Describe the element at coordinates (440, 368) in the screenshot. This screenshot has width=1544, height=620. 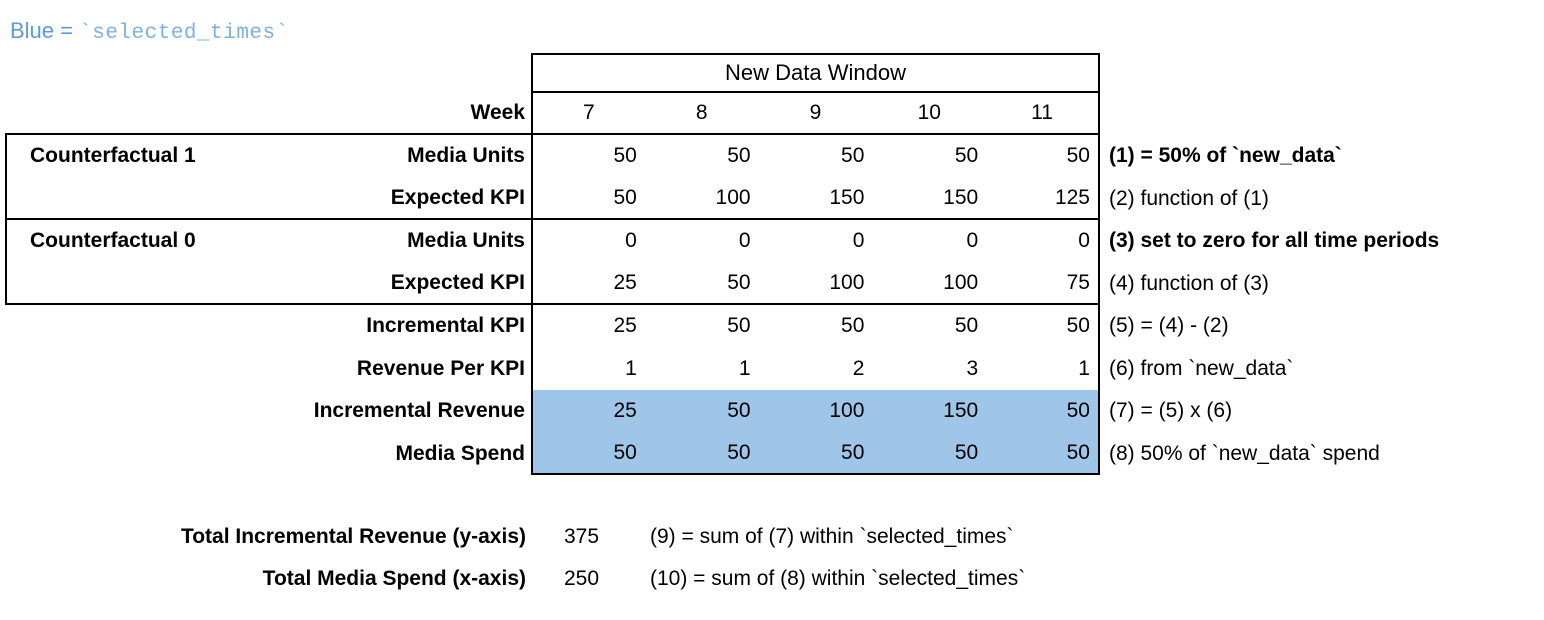
I see `row-label: Revenue Per KPI` at that location.